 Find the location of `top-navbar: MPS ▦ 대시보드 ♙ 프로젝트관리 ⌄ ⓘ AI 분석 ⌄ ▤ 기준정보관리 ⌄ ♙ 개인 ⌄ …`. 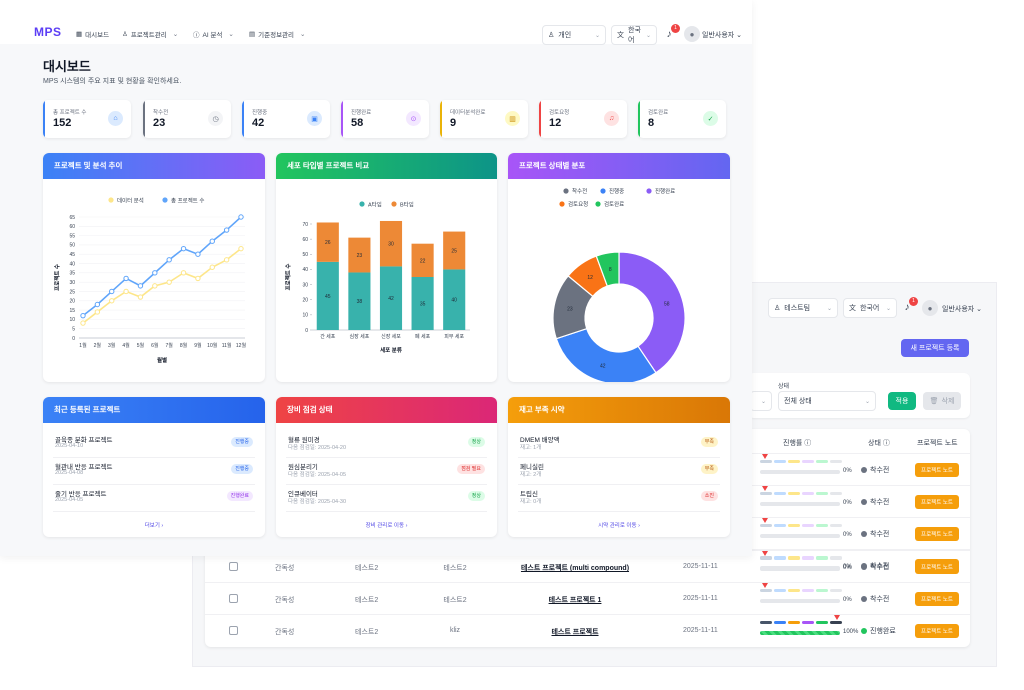

top-navbar: MPS ▦ 대시보드 ♙ 프로젝트관리 ⌄ ⓘ AI 분석 ⌄ ▤ 기준정보관리 ⌄ ♙ 개인 ⌄ … is located at coordinates (376, 22).